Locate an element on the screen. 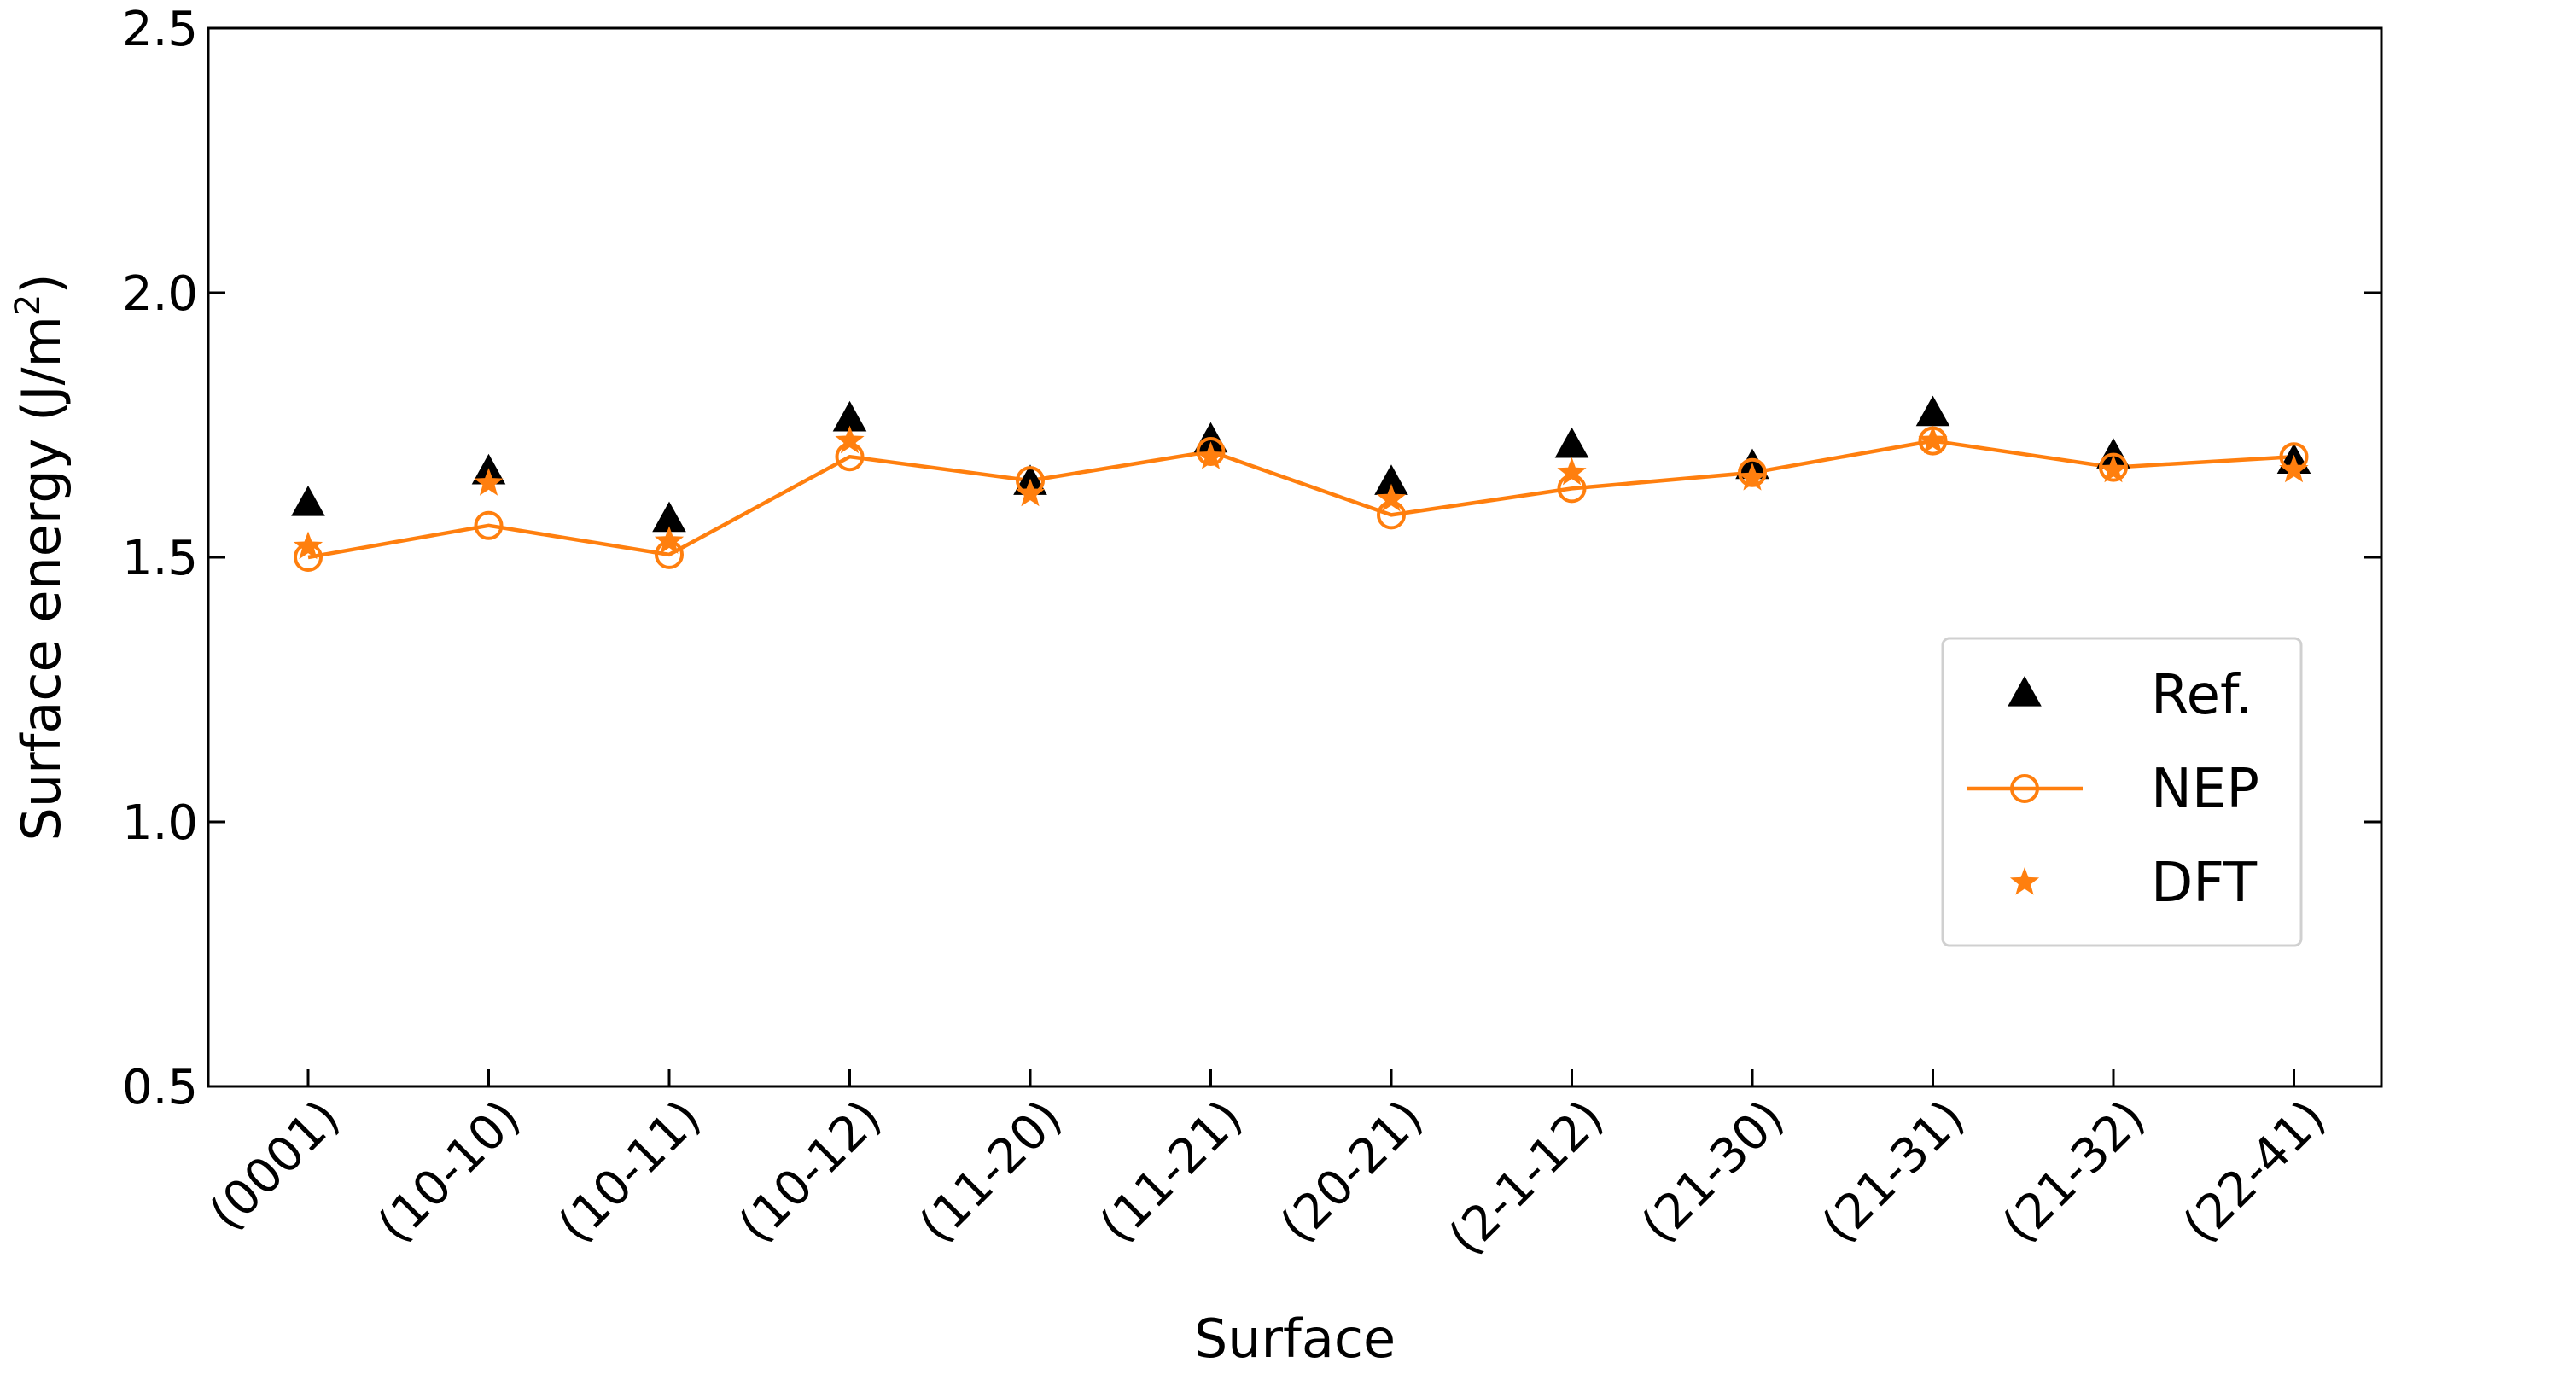  y-tick-label: 0.5 is located at coordinates (160, 1087).